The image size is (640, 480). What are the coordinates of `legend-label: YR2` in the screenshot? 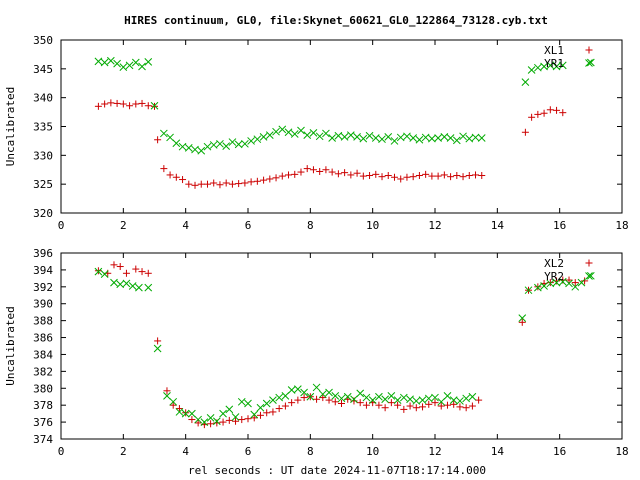 It's located at (554, 276).